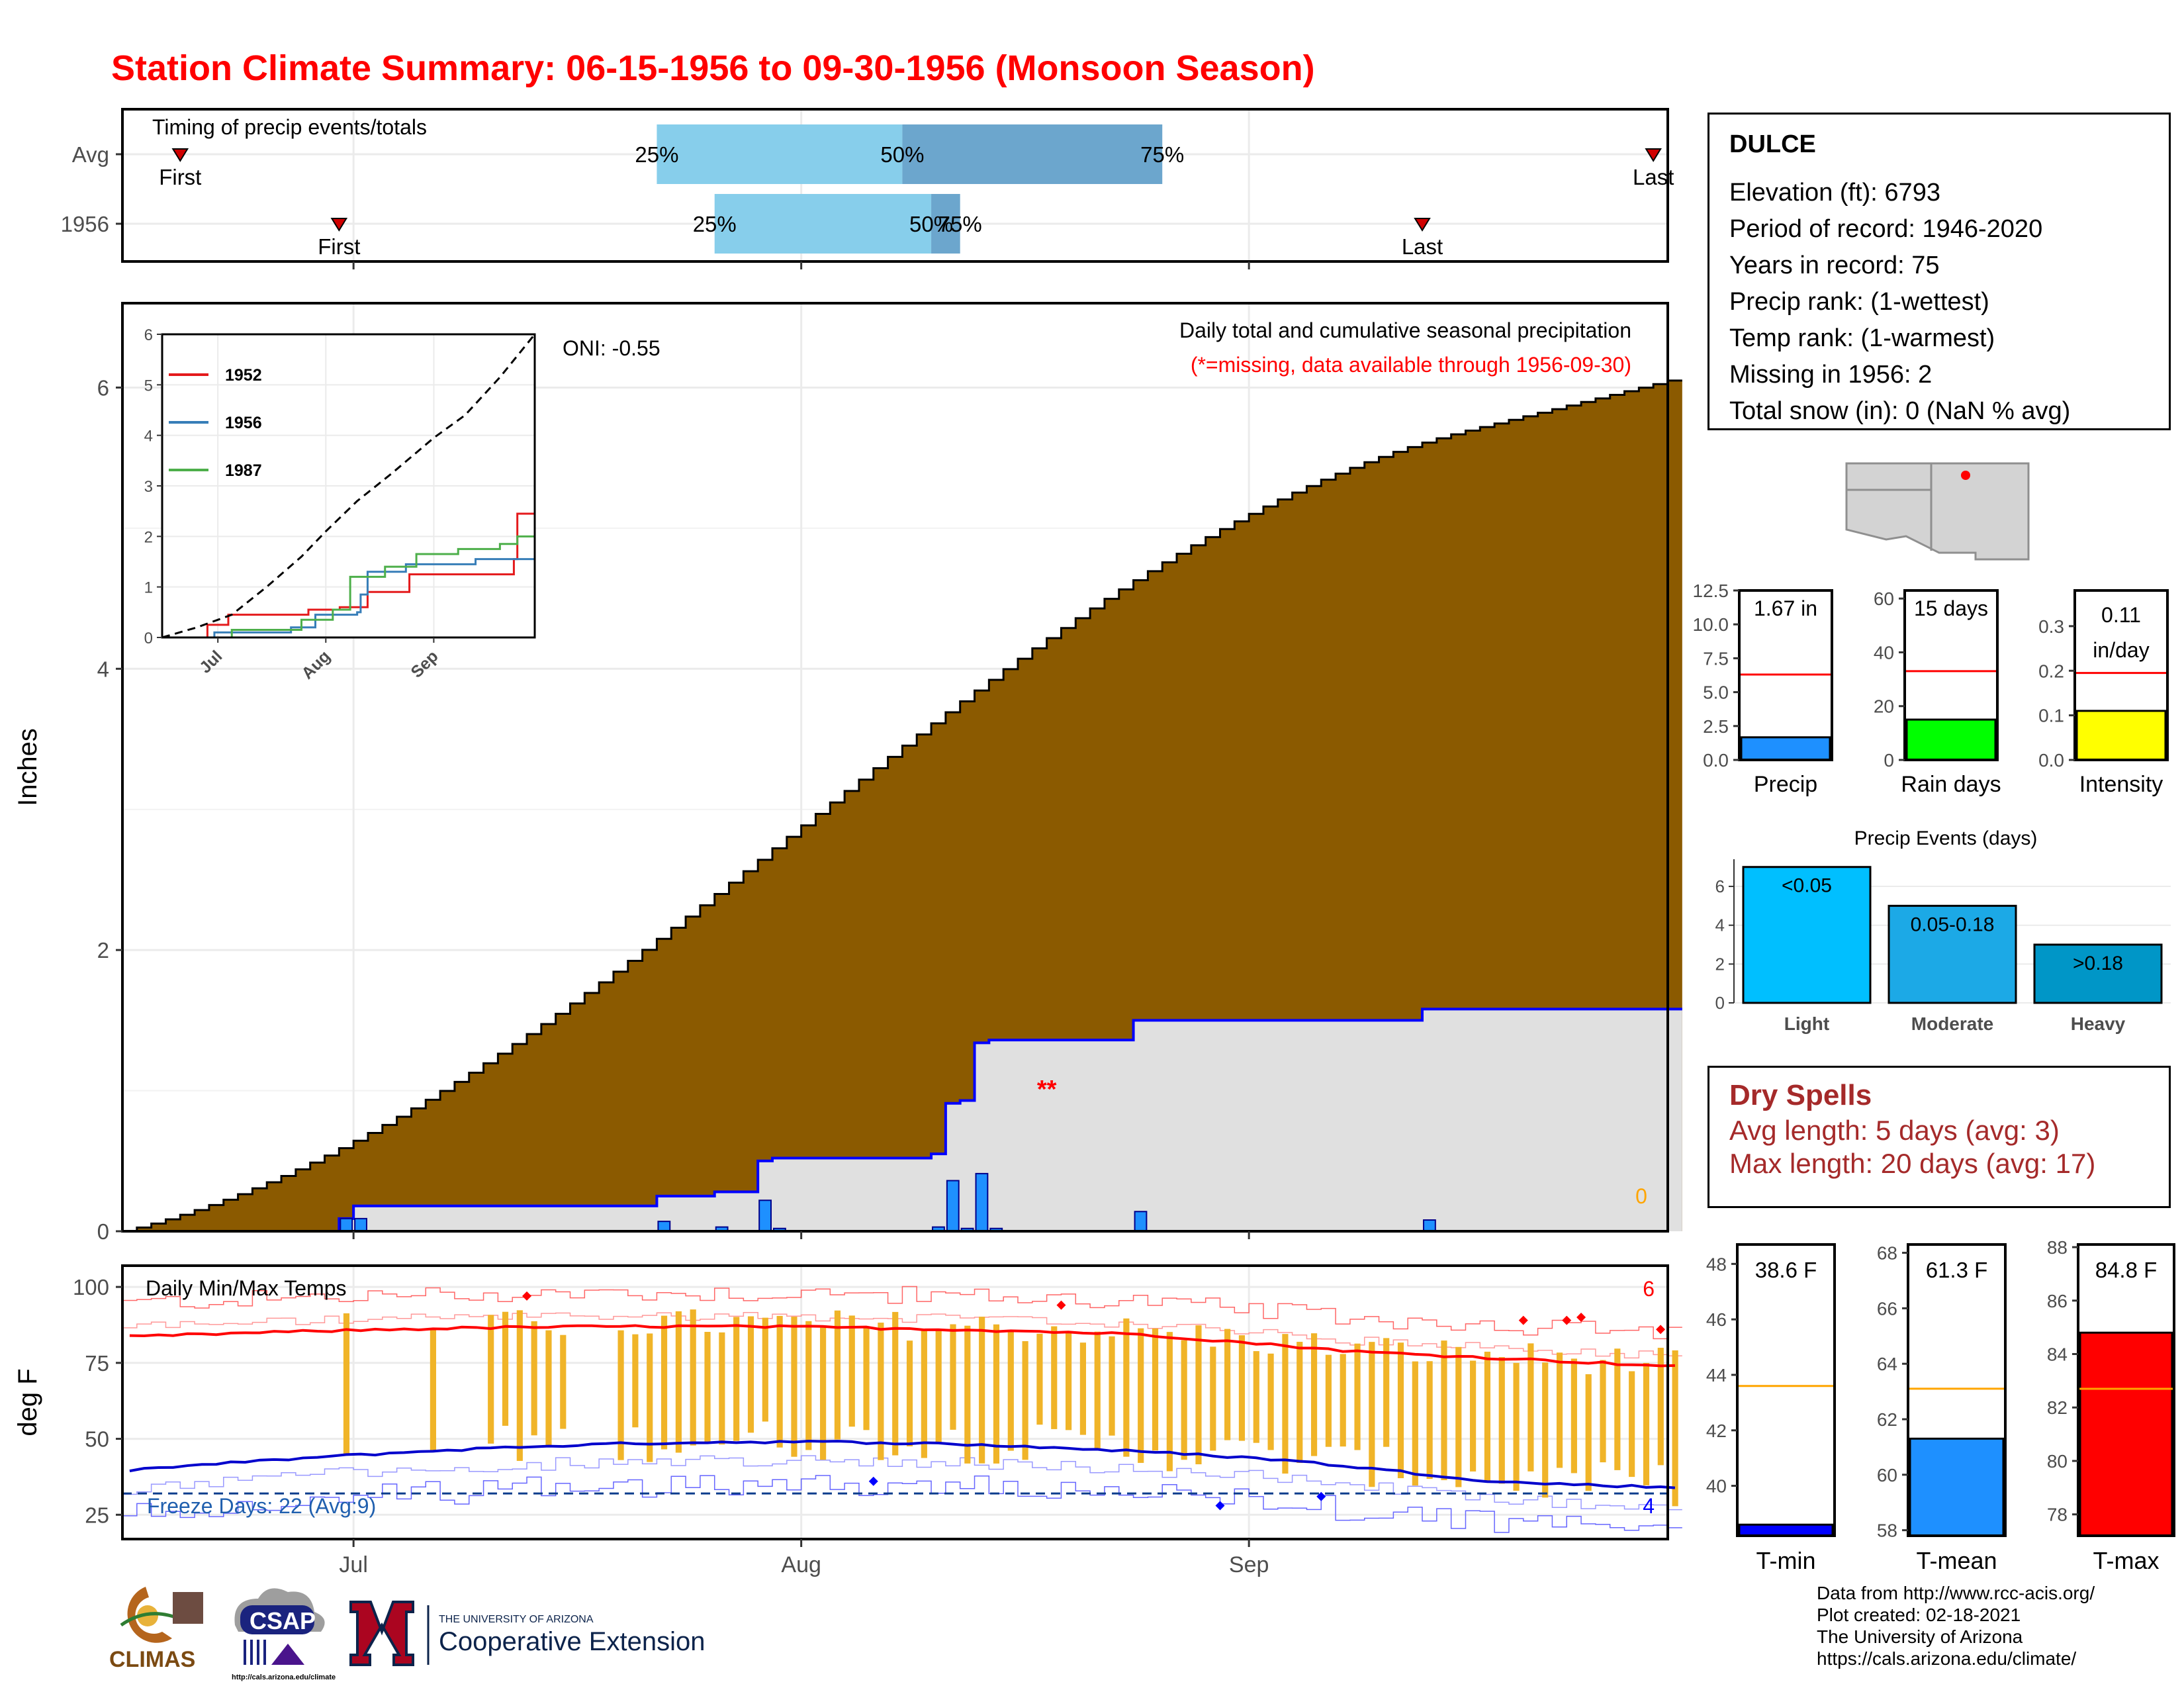 The width and height of the screenshot is (2184, 1688). Describe the element at coordinates (97, 1363) in the screenshot. I see `temp-y-tick-label: 75` at that location.